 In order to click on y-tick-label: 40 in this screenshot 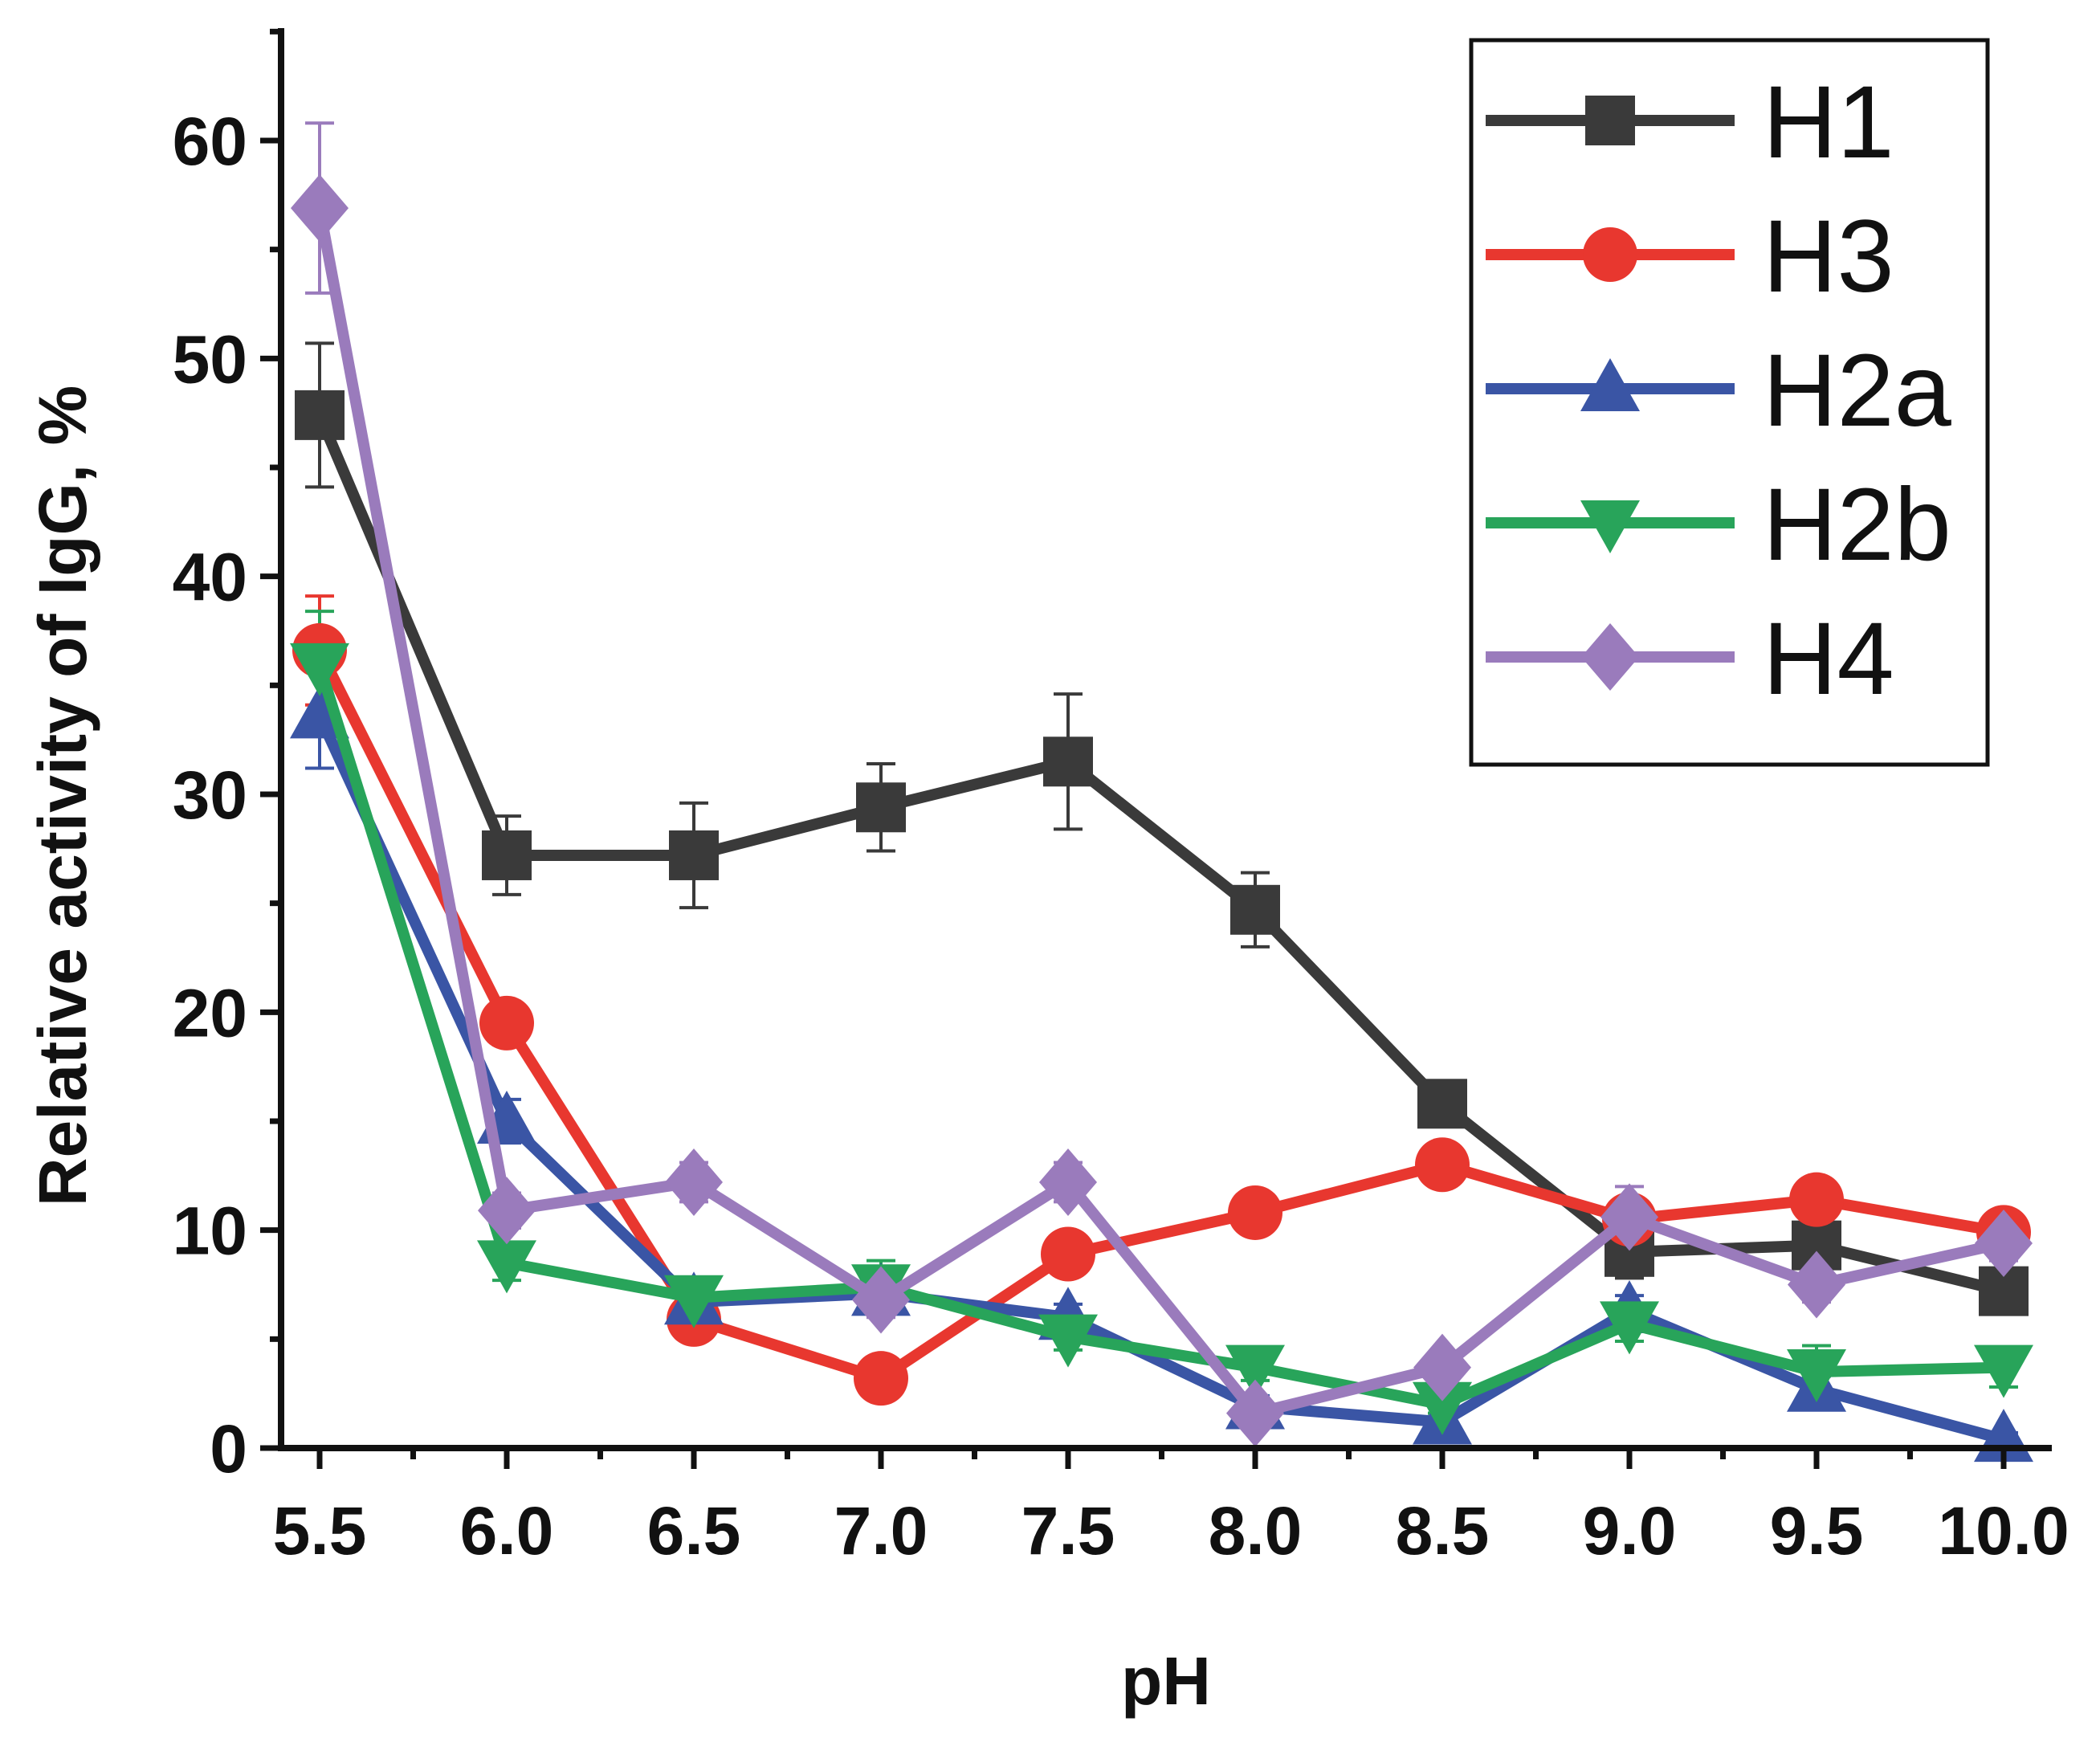, I will do `click(210, 577)`.